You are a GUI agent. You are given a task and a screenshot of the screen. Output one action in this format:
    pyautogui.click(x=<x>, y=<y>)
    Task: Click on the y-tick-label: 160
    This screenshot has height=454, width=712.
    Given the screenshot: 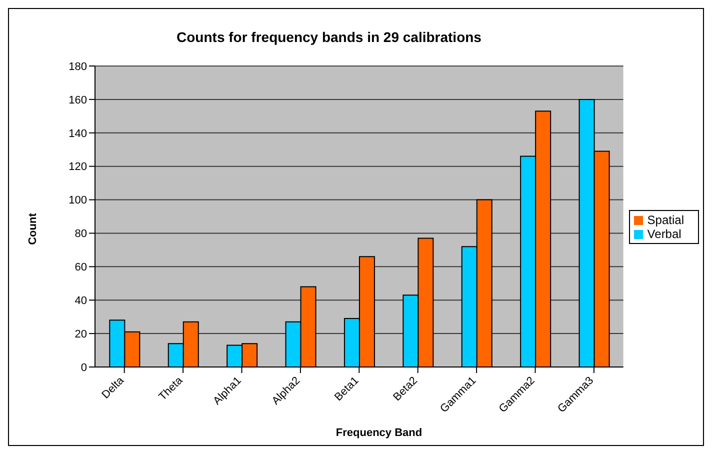 What is the action you would take?
    pyautogui.click(x=77, y=100)
    